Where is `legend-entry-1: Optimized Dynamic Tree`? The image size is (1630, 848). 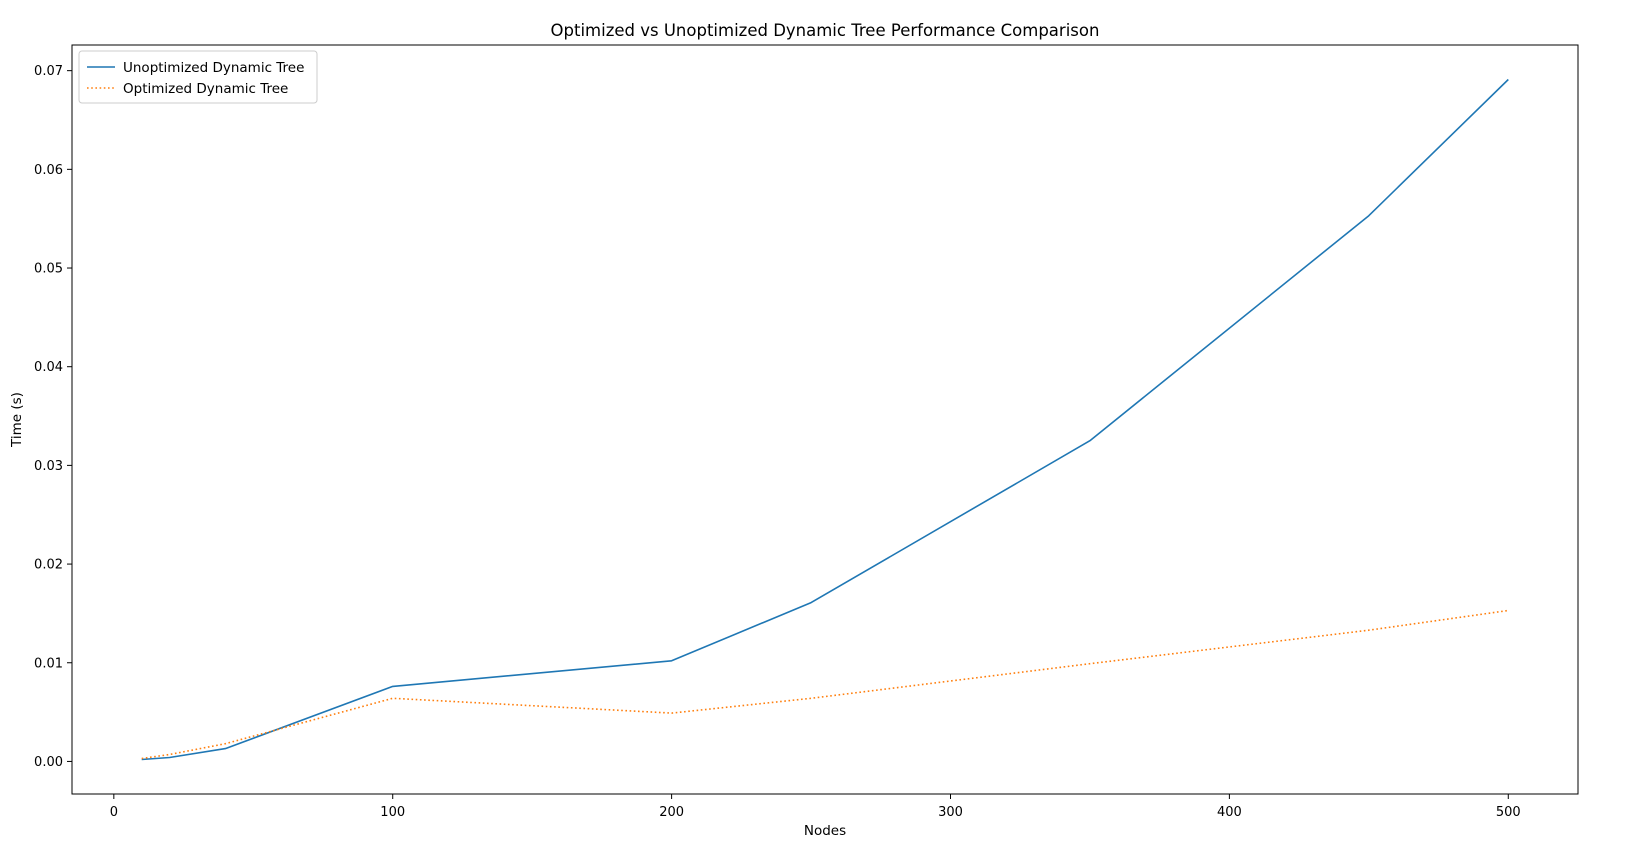
legend-entry-1: Optimized Dynamic Tree is located at coordinates (205, 89).